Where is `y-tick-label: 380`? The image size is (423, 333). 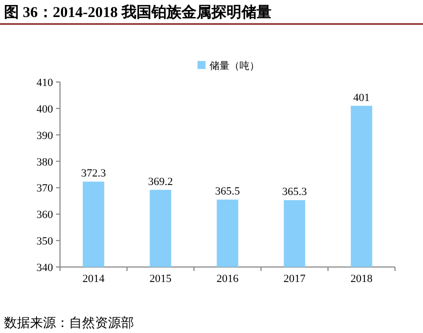
y-tick-label: 380 is located at coordinates (45, 162).